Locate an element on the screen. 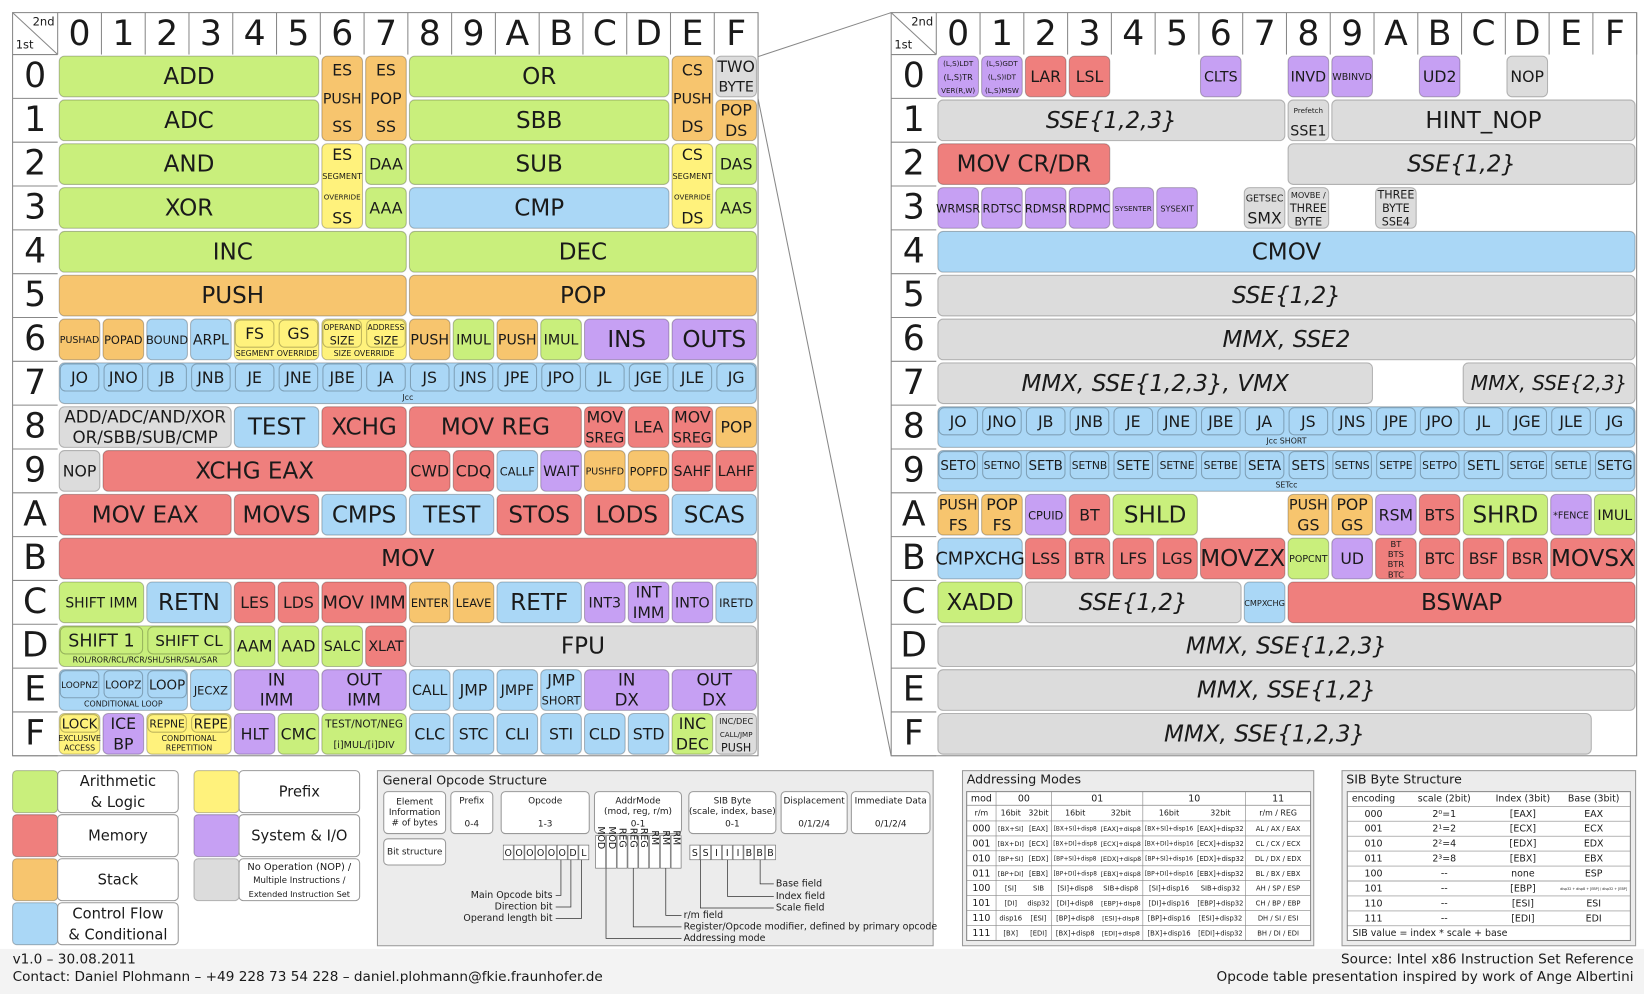 The image size is (1644, 994). opcode-label: DEC is located at coordinates (692, 744).